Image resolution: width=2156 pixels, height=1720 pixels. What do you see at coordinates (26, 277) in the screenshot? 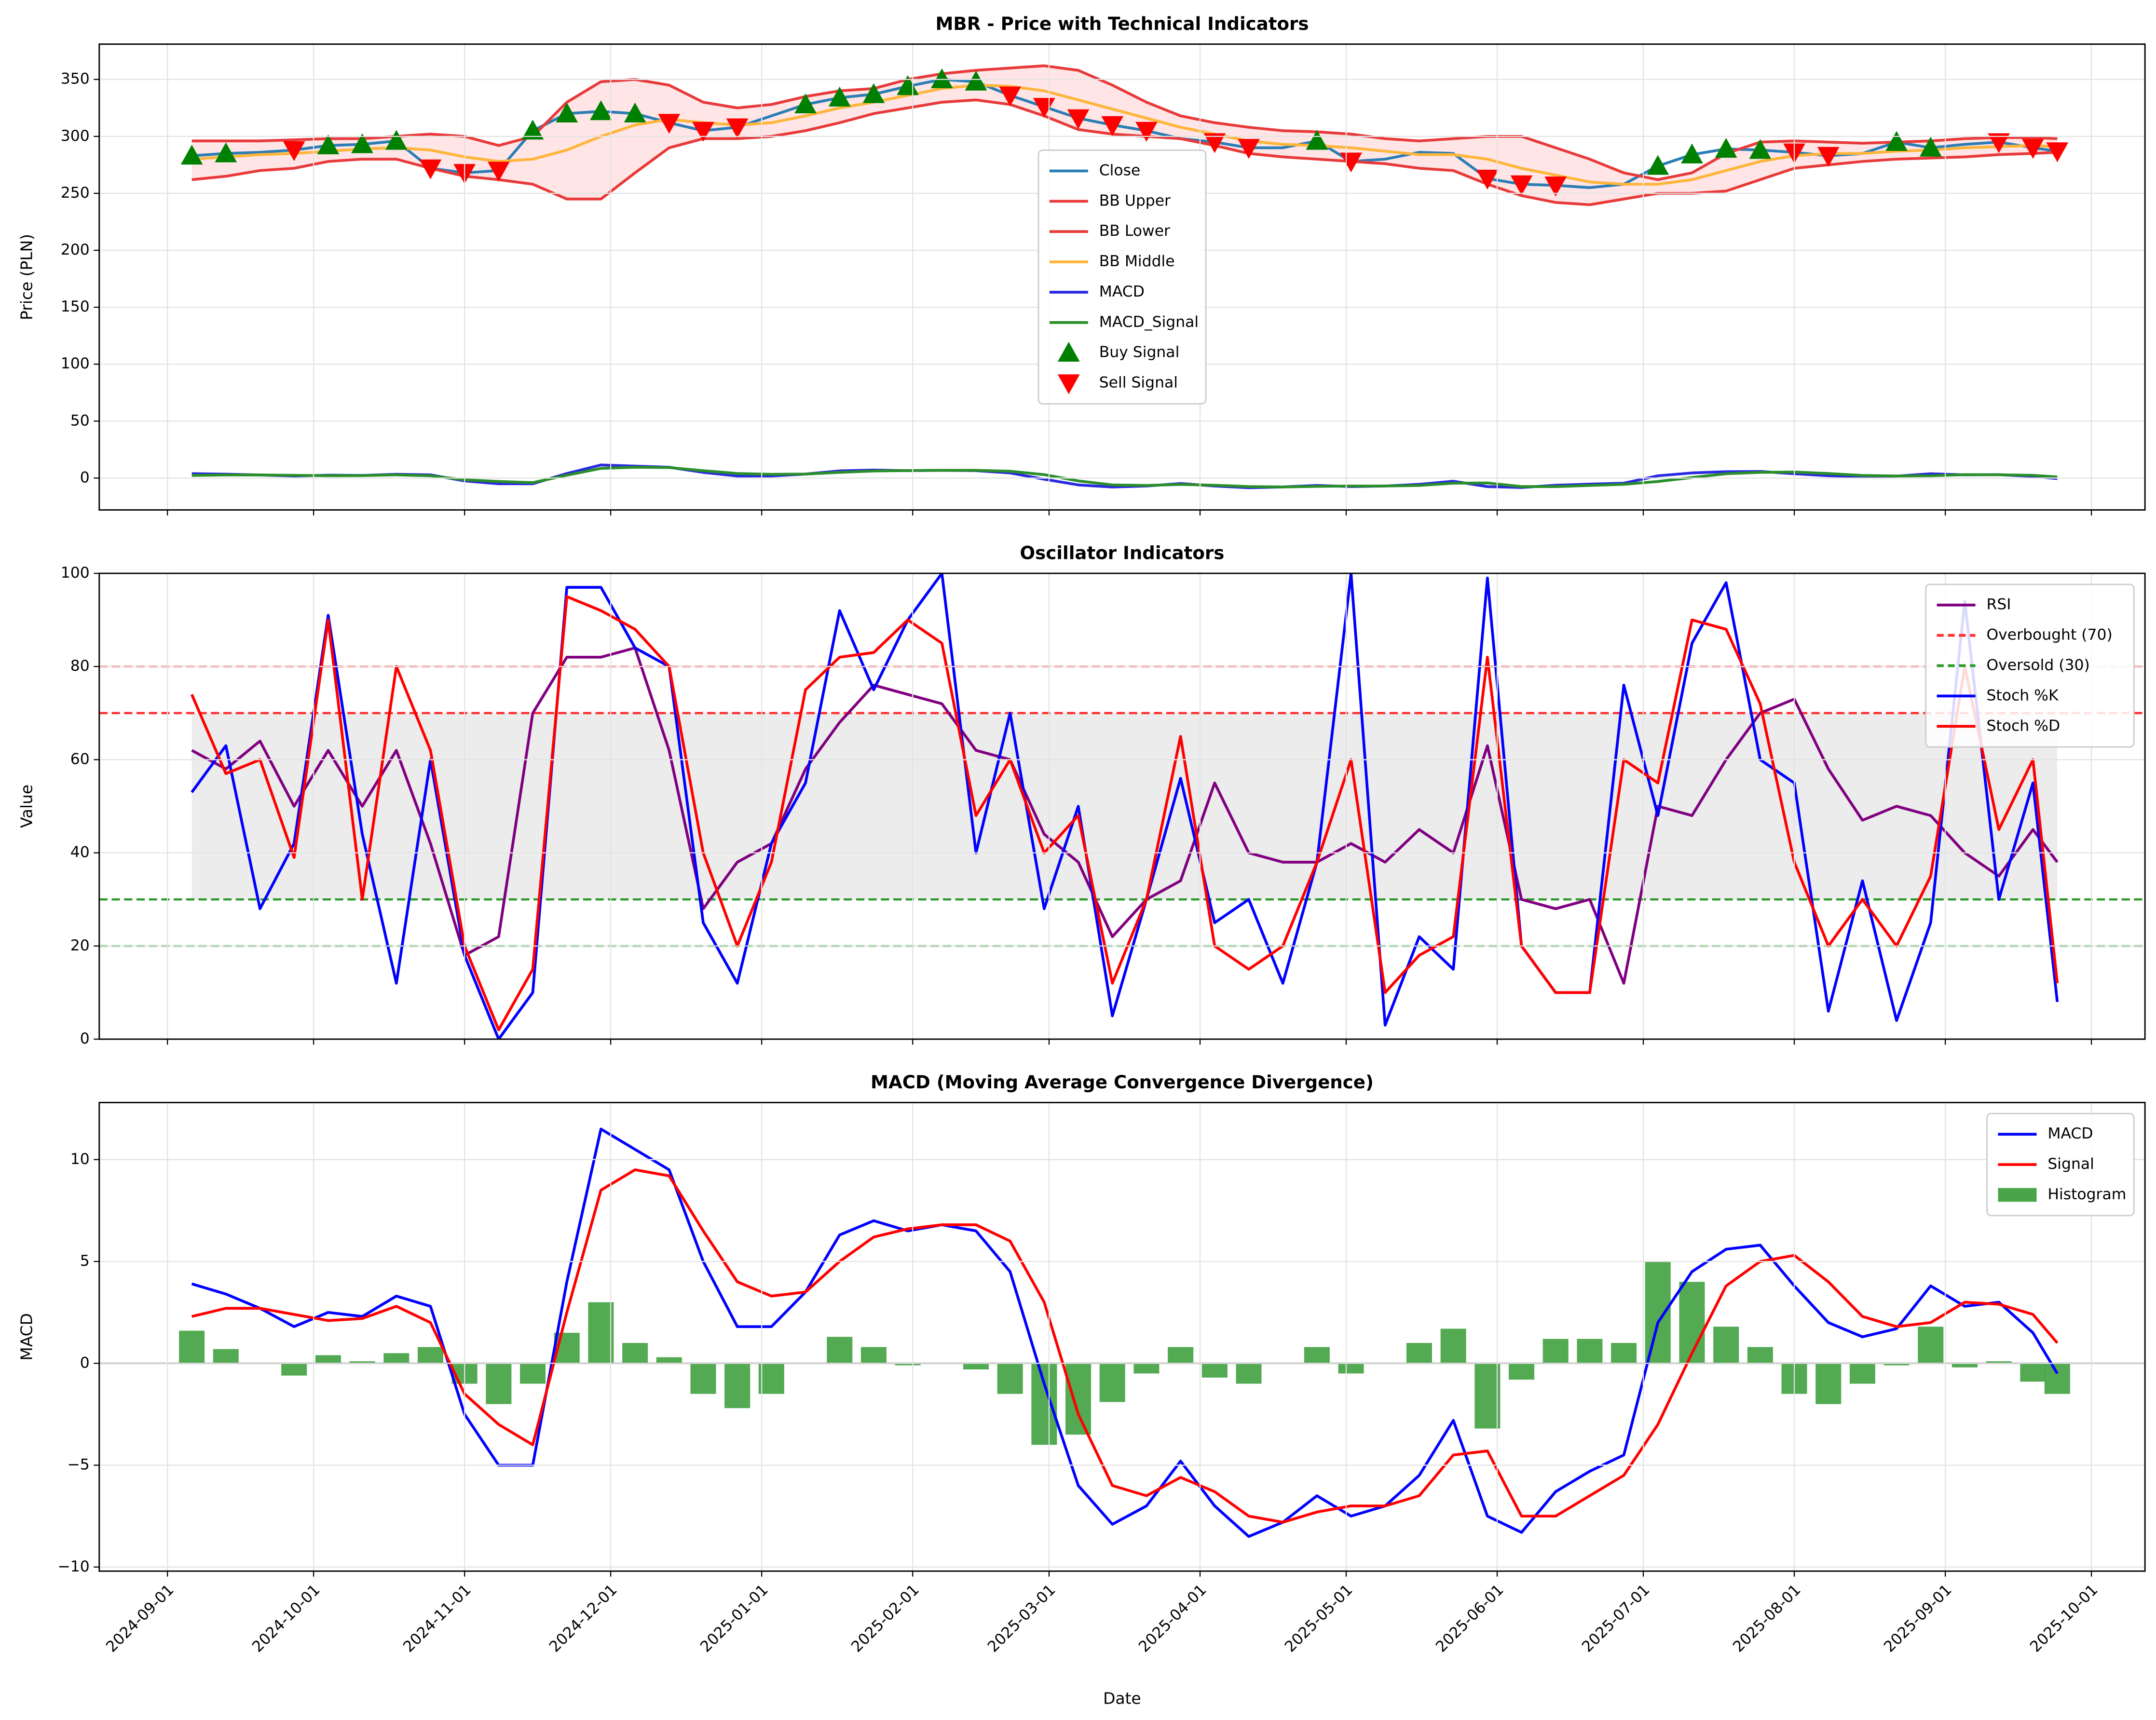
I see `y-axis-label: Price (PLN)` at bounding box center [26, 277].